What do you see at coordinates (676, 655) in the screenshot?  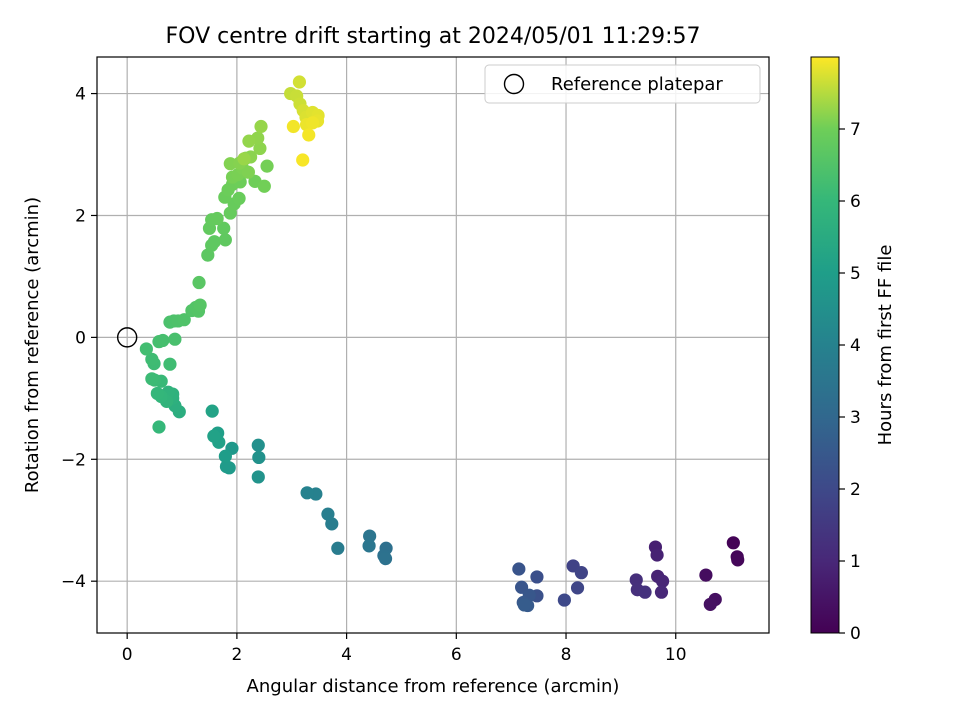 I see `x-tick-label: 10` at bounding box center [676, 655].